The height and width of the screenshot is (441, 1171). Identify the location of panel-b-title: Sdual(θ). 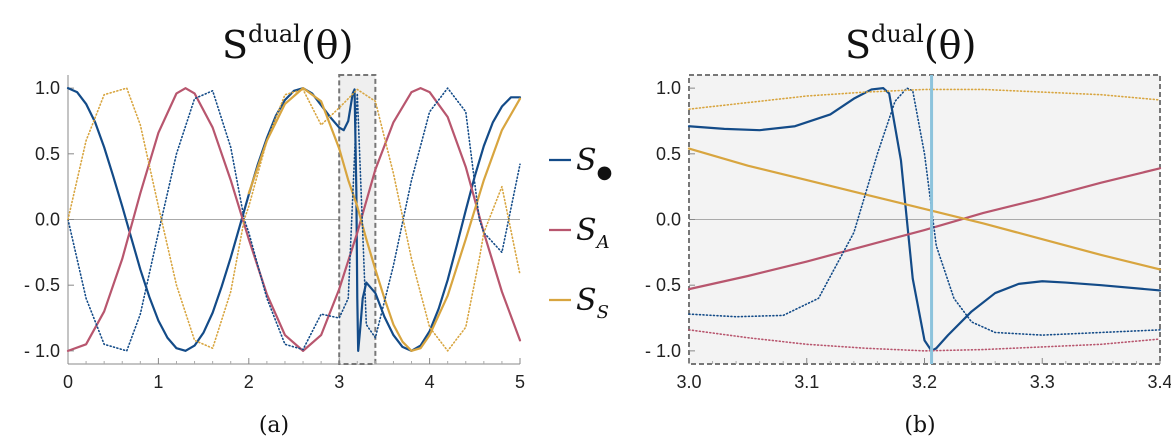
(910, 43).